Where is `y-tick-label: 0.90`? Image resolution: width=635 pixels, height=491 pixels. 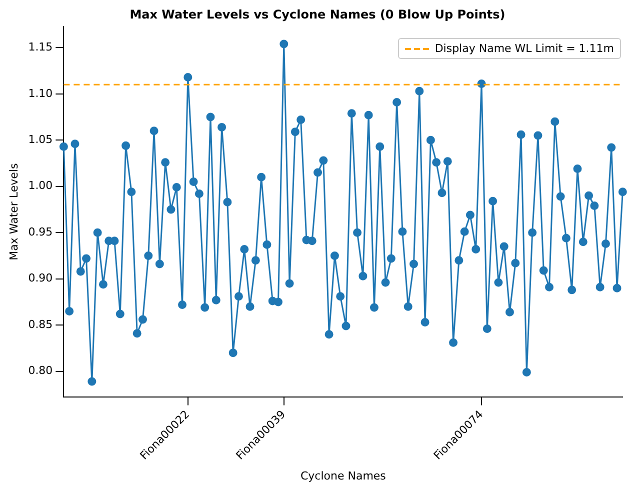
y-tick-label: 0.90 is located at coordinates (40, 278).